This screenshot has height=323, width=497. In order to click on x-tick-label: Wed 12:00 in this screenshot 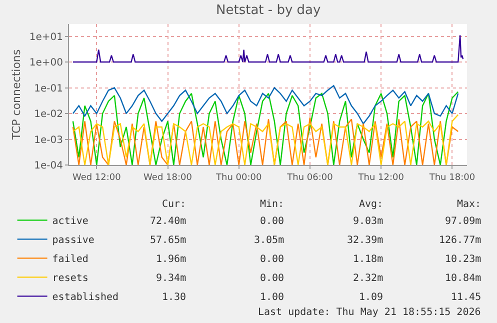, I will do `click(97, 177)`.